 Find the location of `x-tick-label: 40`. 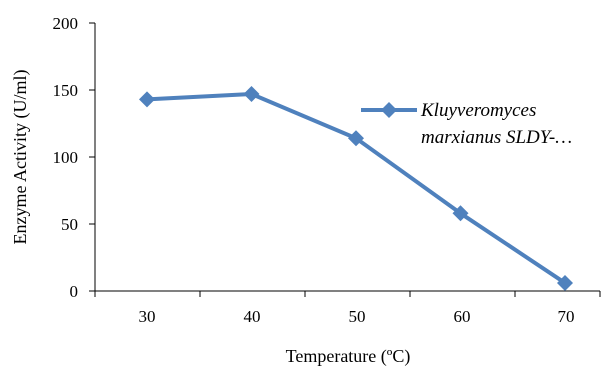

x-tick-label: 40 is located at coordinates (252, 316).